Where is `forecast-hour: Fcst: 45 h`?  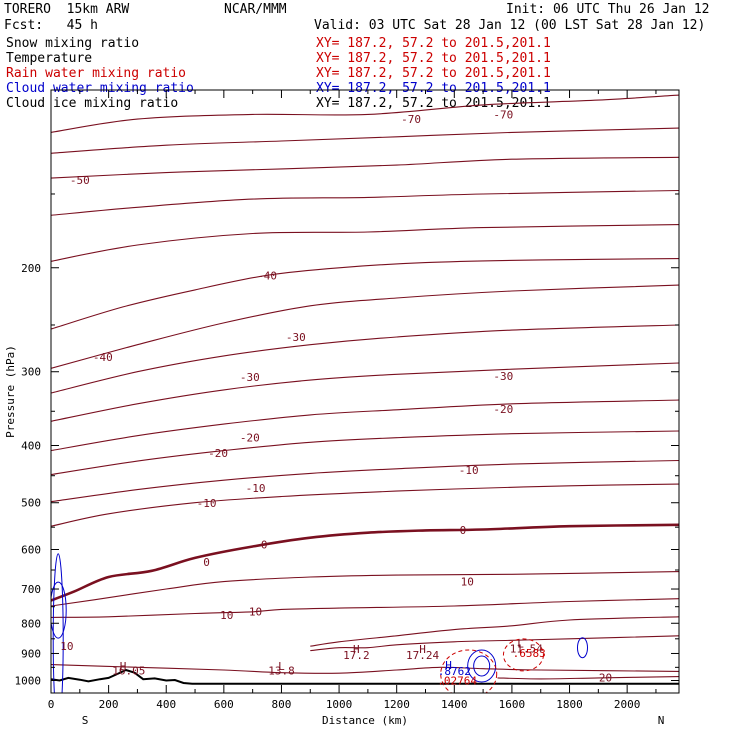 forecast-hour: Fcst: 45 h is located at coordinates (51, 25).